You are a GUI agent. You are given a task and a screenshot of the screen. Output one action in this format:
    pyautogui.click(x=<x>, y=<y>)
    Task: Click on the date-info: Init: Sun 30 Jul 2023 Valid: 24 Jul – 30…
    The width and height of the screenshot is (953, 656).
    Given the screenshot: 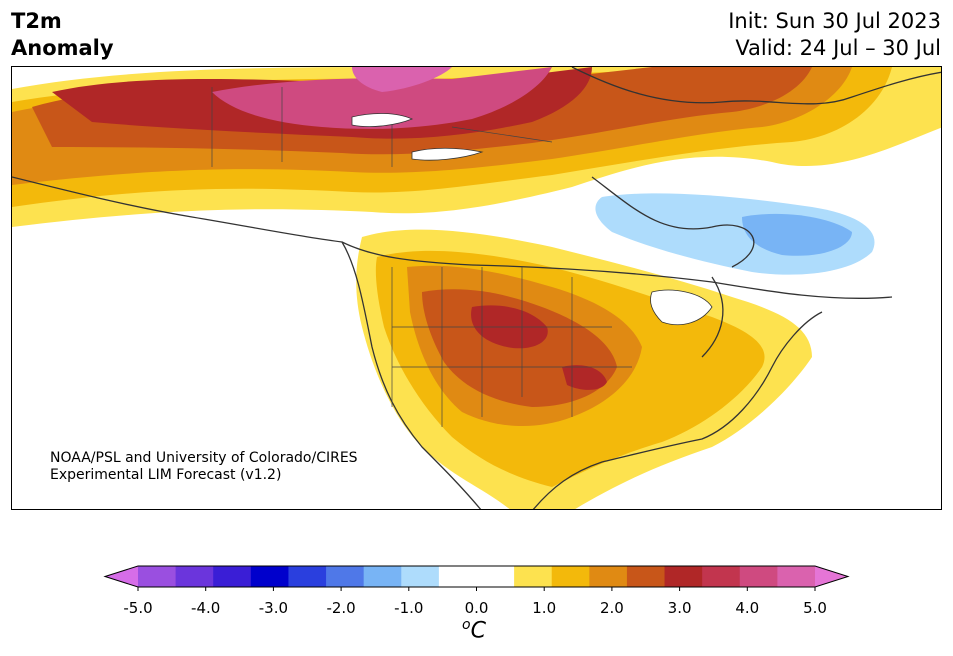 What is the action you would take?
    pyautogui.click(x=834, y=35)
    